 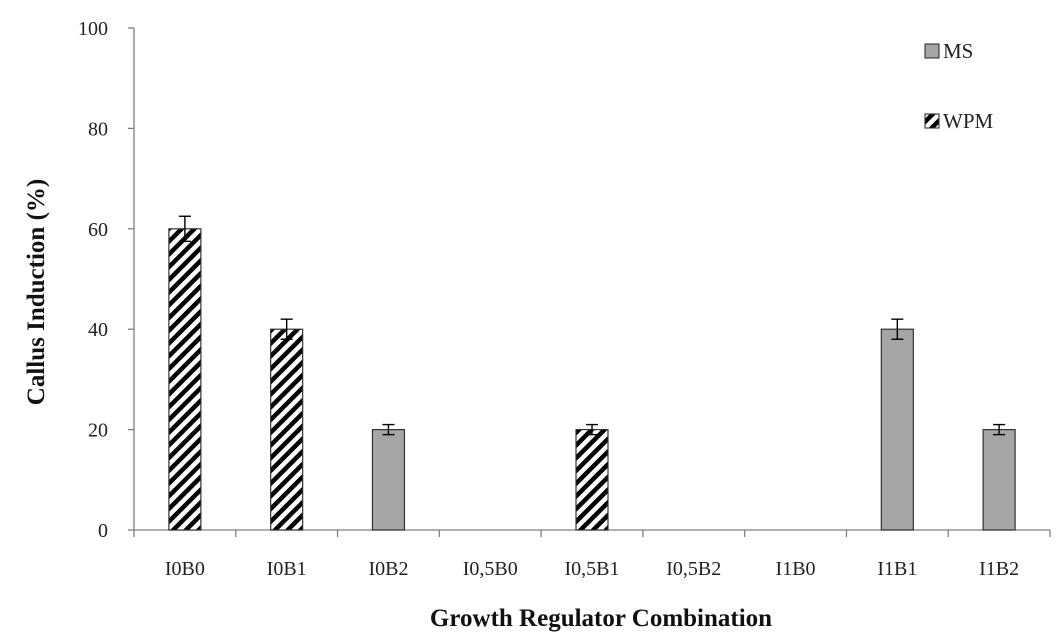 I want to click on y-tick-label: 100, so click(x=93, y=29).